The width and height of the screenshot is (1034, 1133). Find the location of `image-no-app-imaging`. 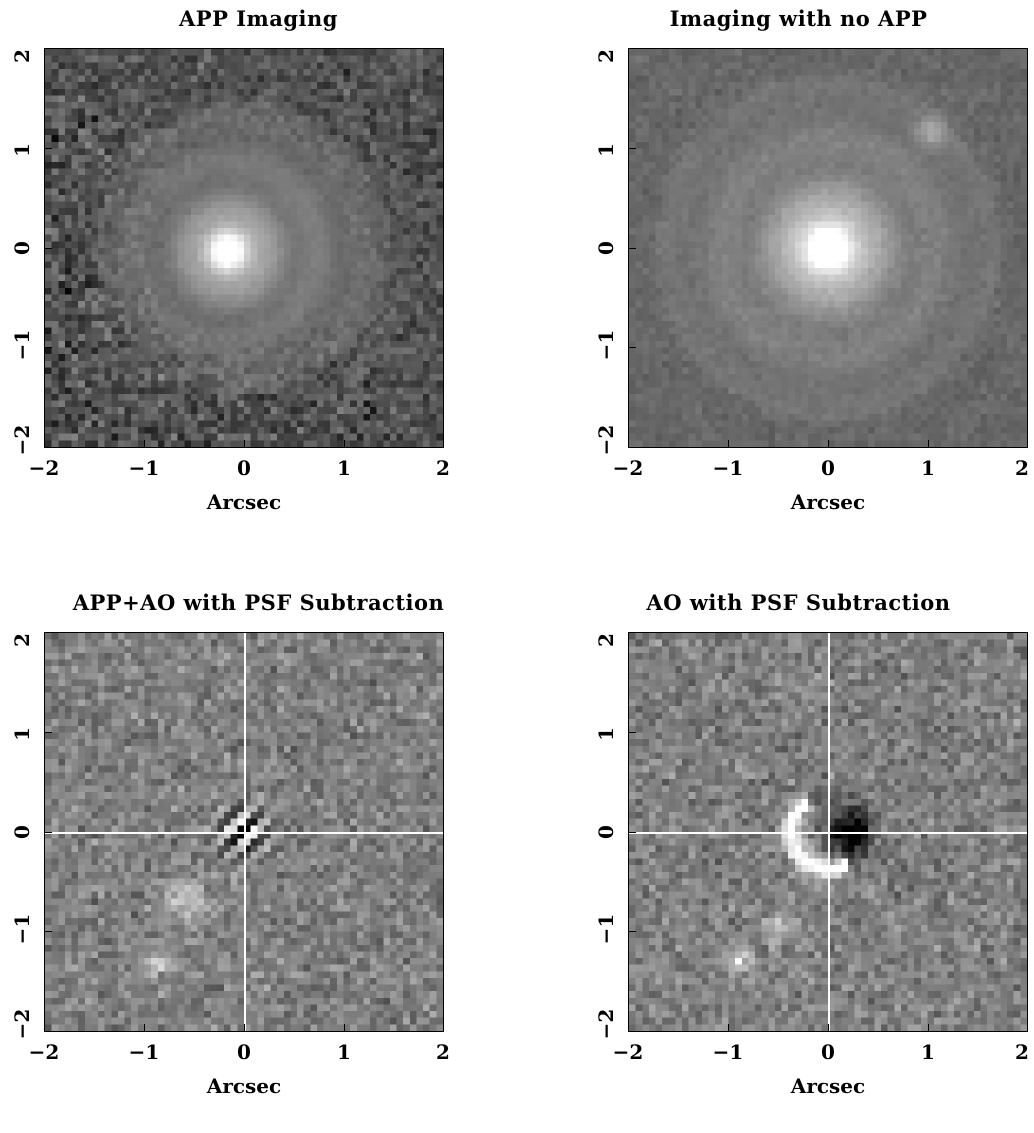

image-no-app-imaging is located at coordinates (828, 248).